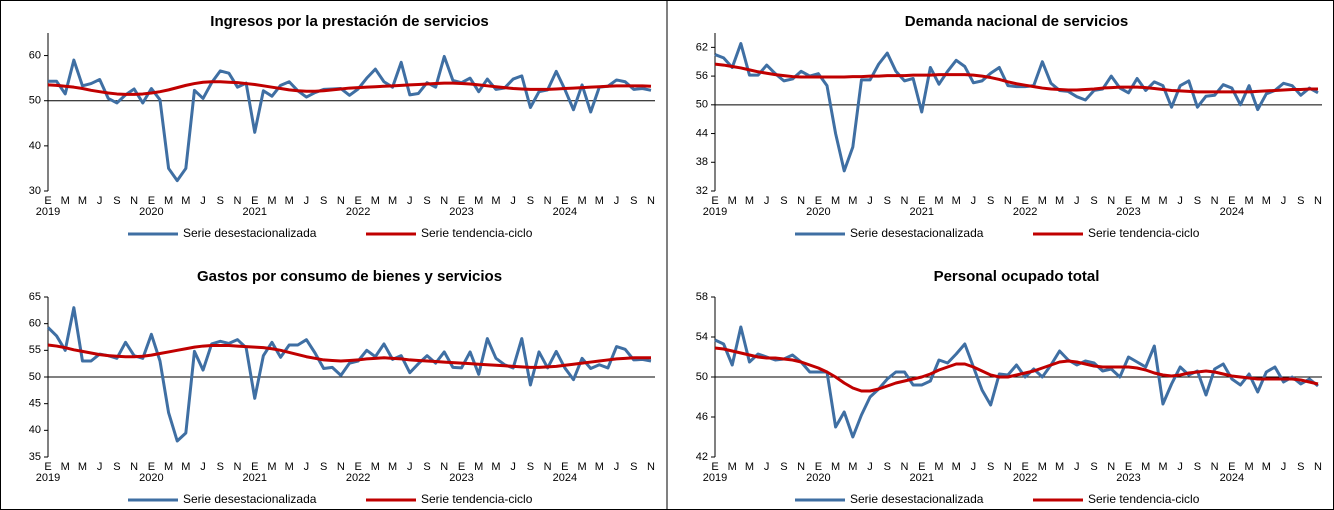 Image resolution: width=1334 pixels, height=510 pixels. What do you see at coordinates (35, 457) in the screenshot?
I see `y-tick-label: 35` at bounding box center [35, 457].